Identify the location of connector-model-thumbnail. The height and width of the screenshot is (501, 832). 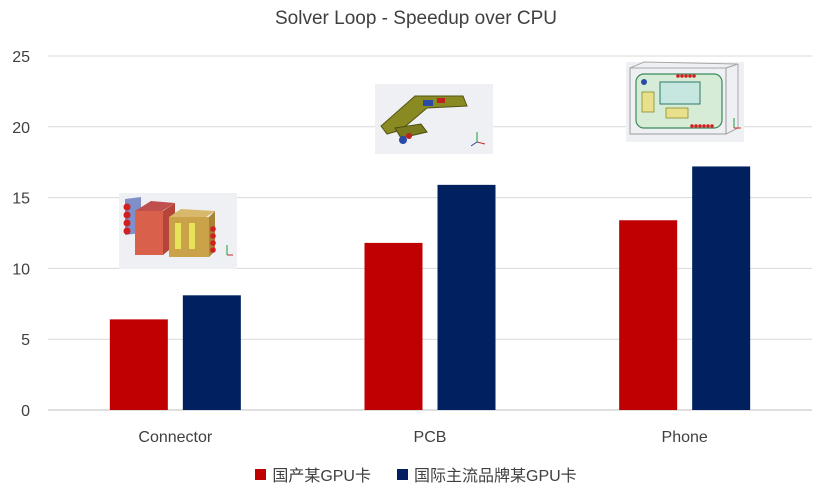
(178, 231).